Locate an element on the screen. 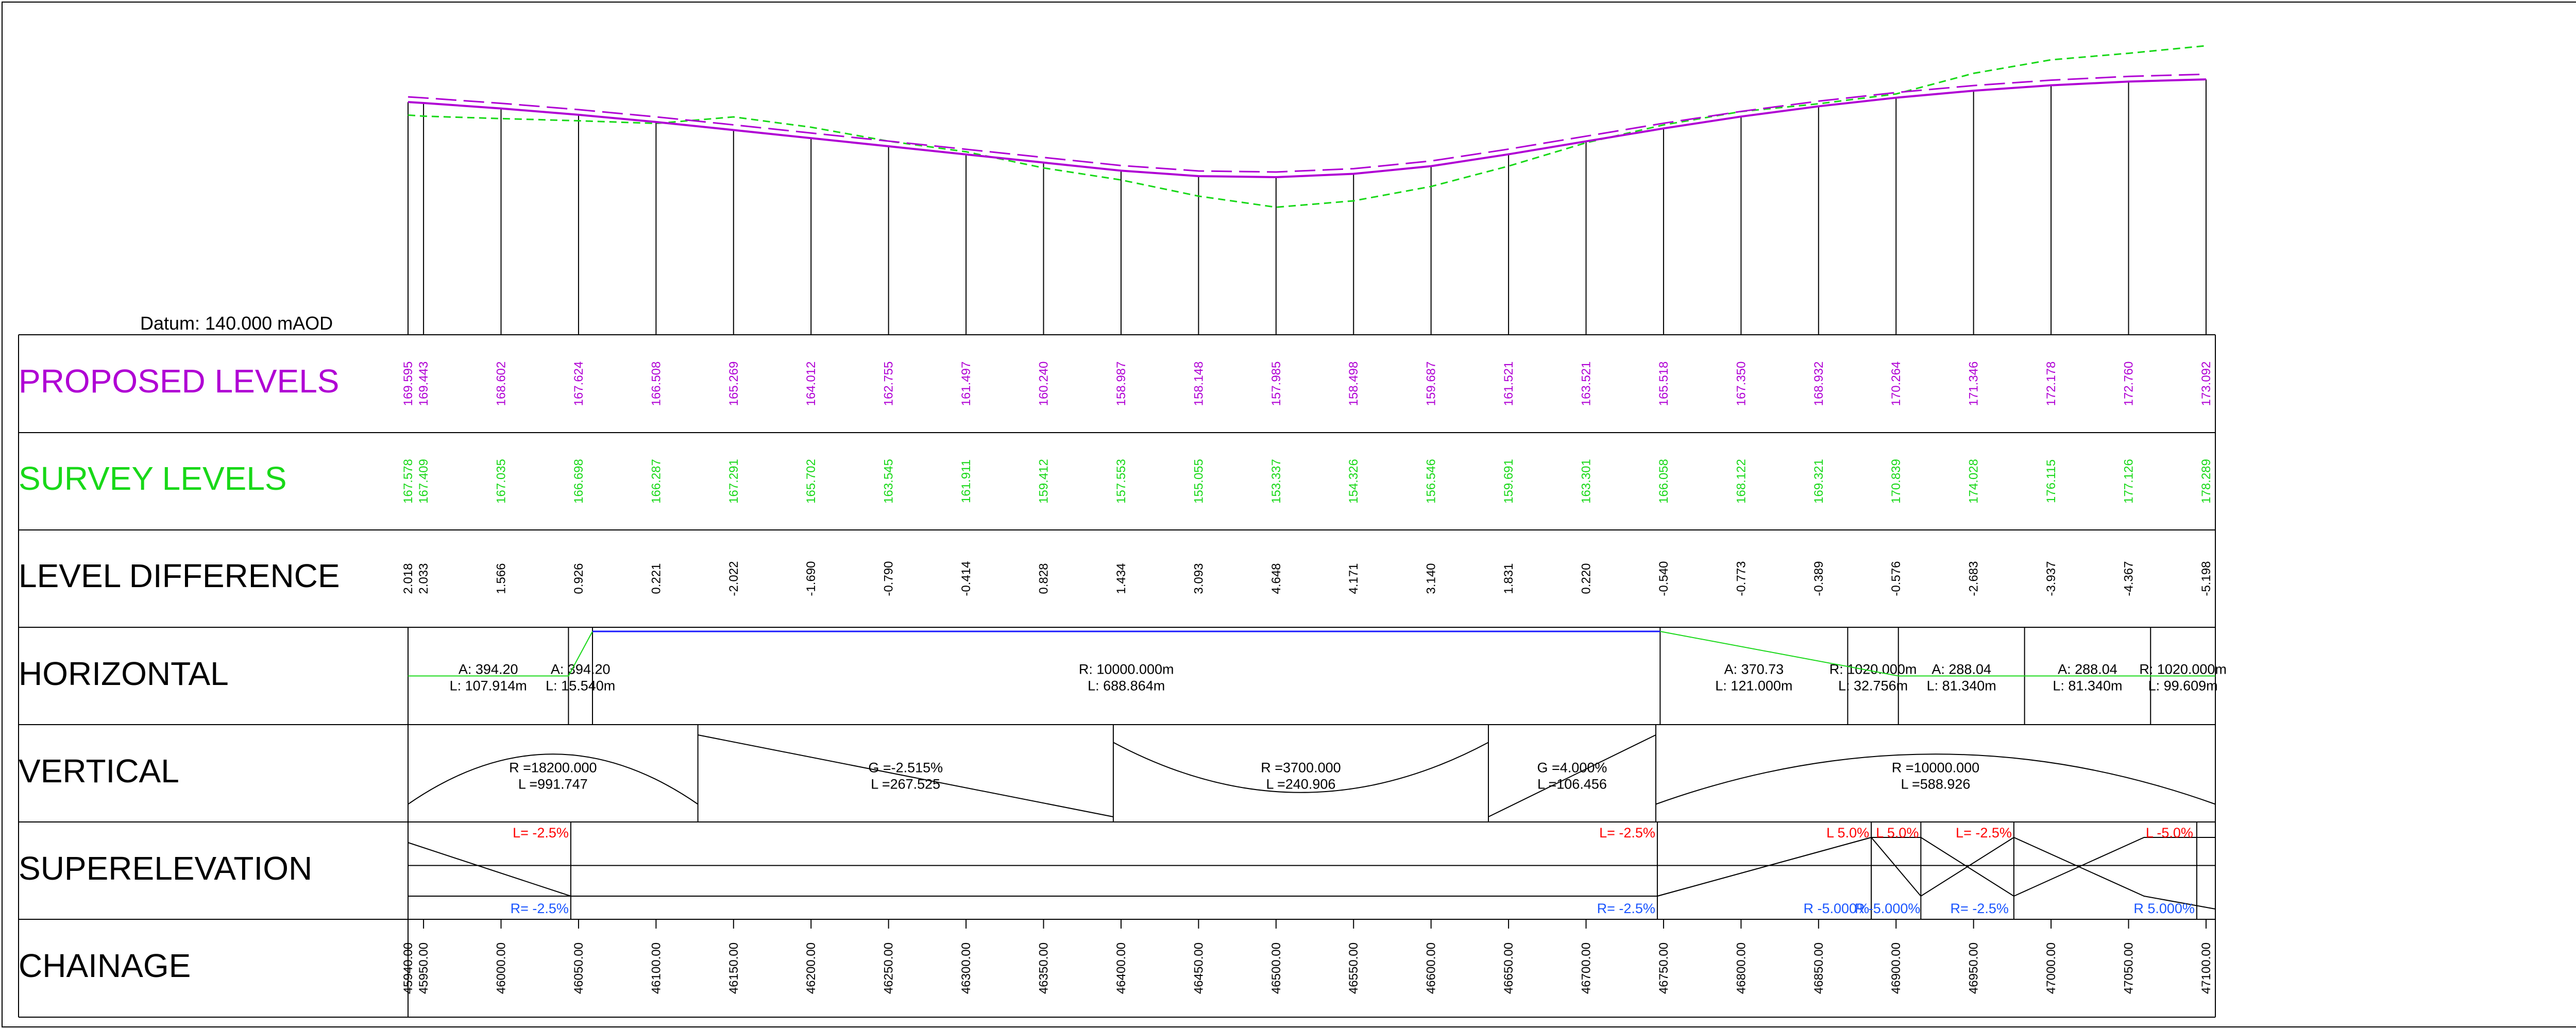 The height and width of the screenshot is (1029, 2576). proposed-level-label: 171.346 is located at coordinates (1974, 384).